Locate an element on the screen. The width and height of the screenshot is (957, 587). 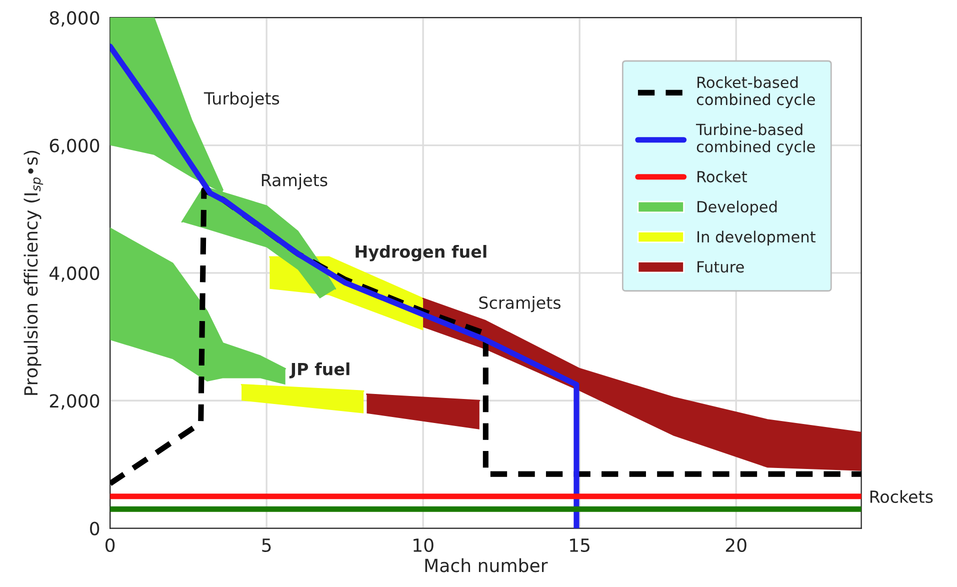
legend-label: Rocket is located at coordinates (723, 176).